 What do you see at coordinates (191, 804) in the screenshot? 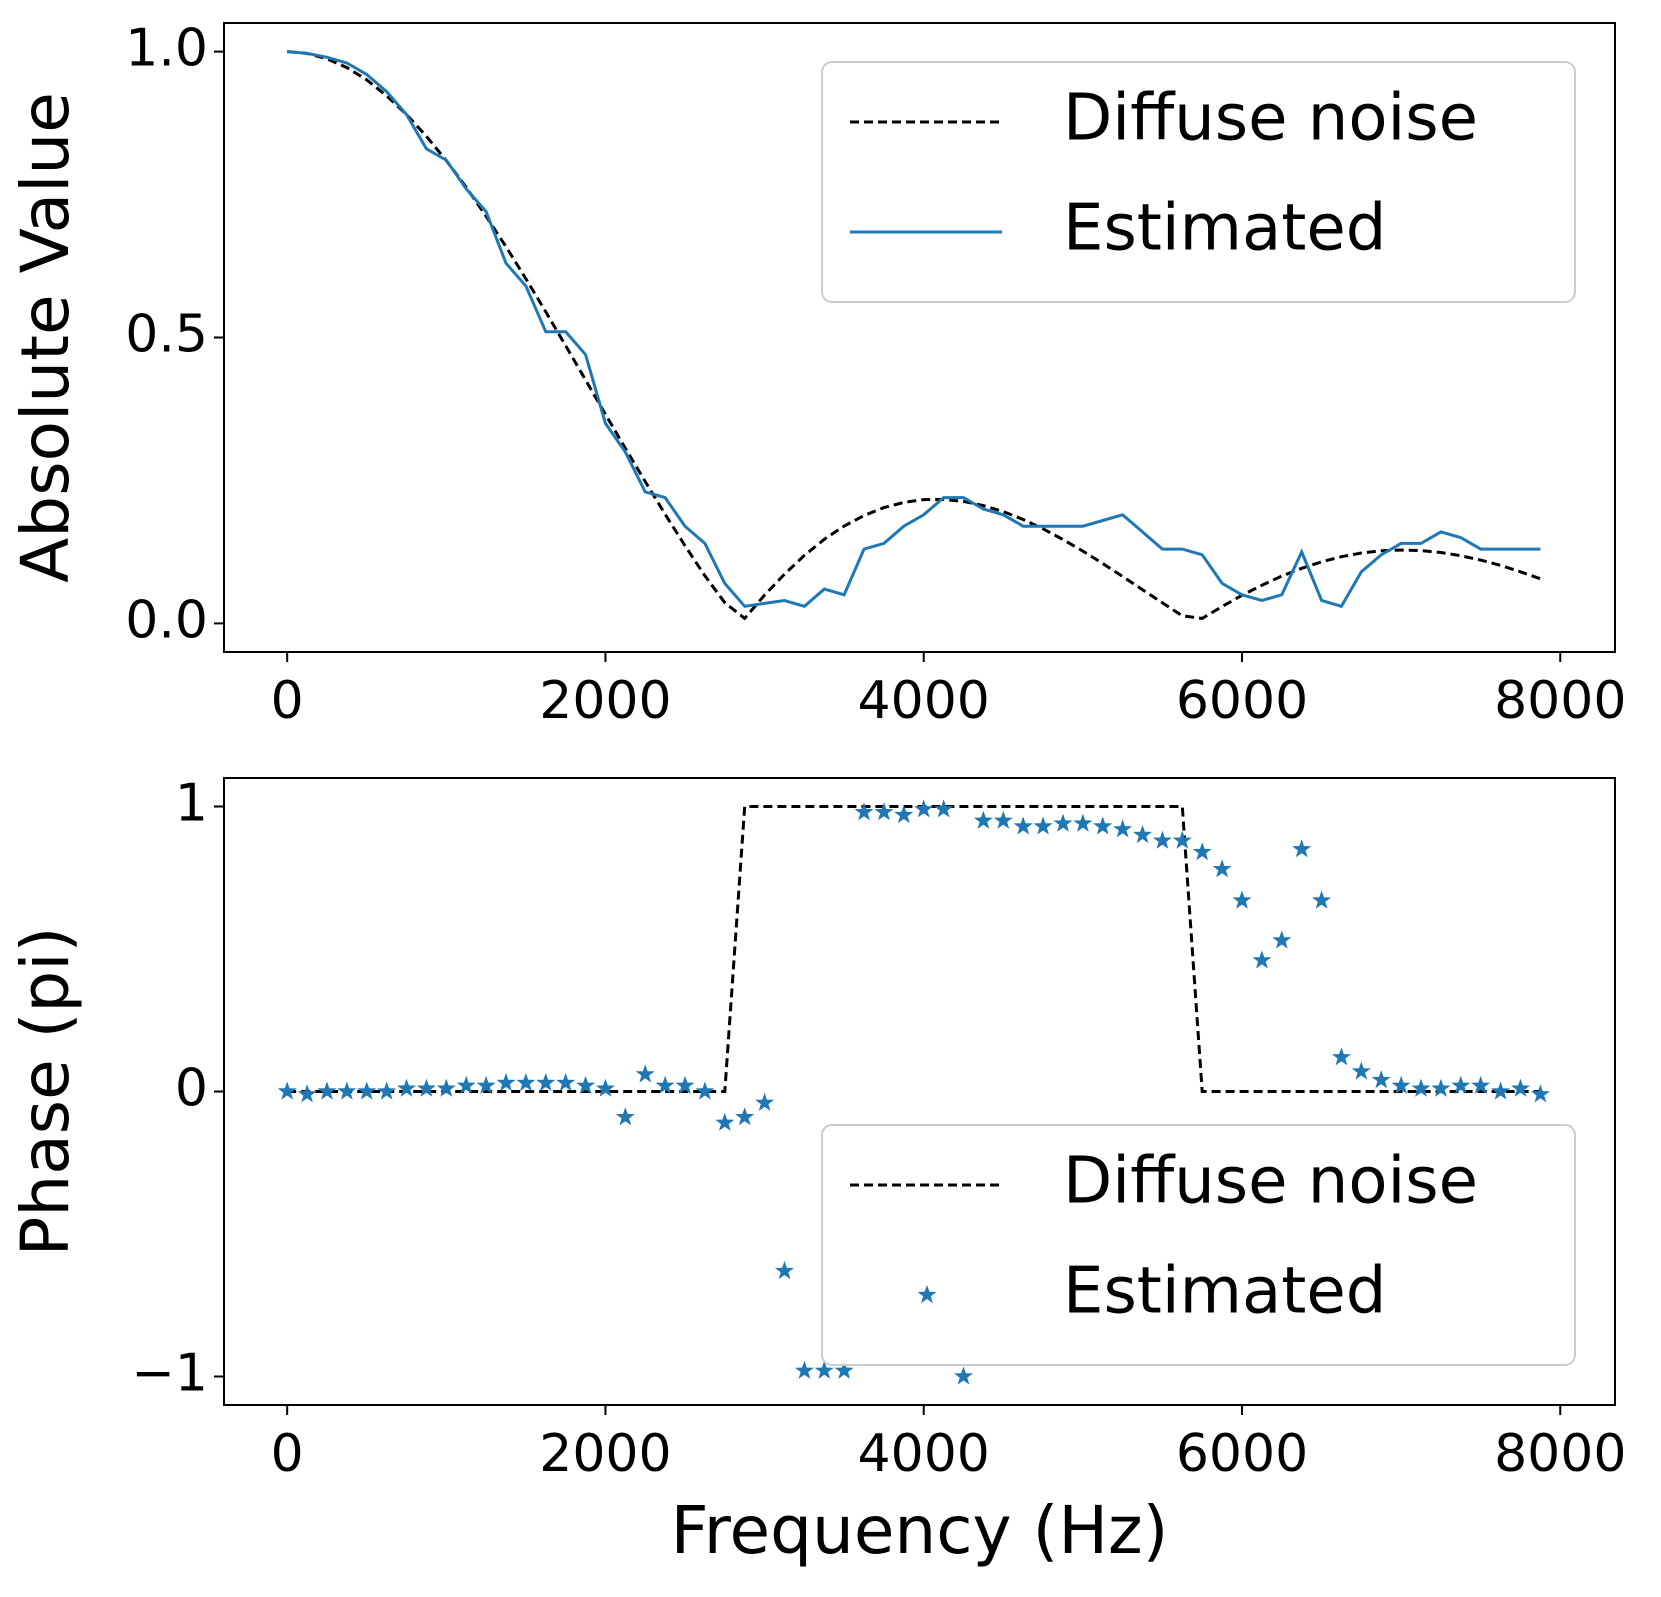
I see `y-tick-label: 1` at bounding box center [191, 804].